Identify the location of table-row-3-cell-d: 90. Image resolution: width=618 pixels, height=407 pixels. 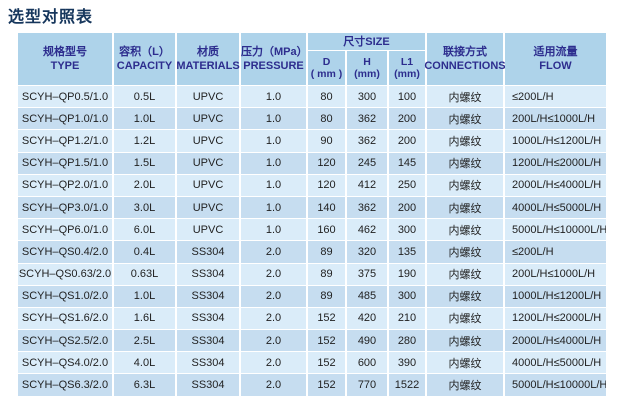
(326, 141).